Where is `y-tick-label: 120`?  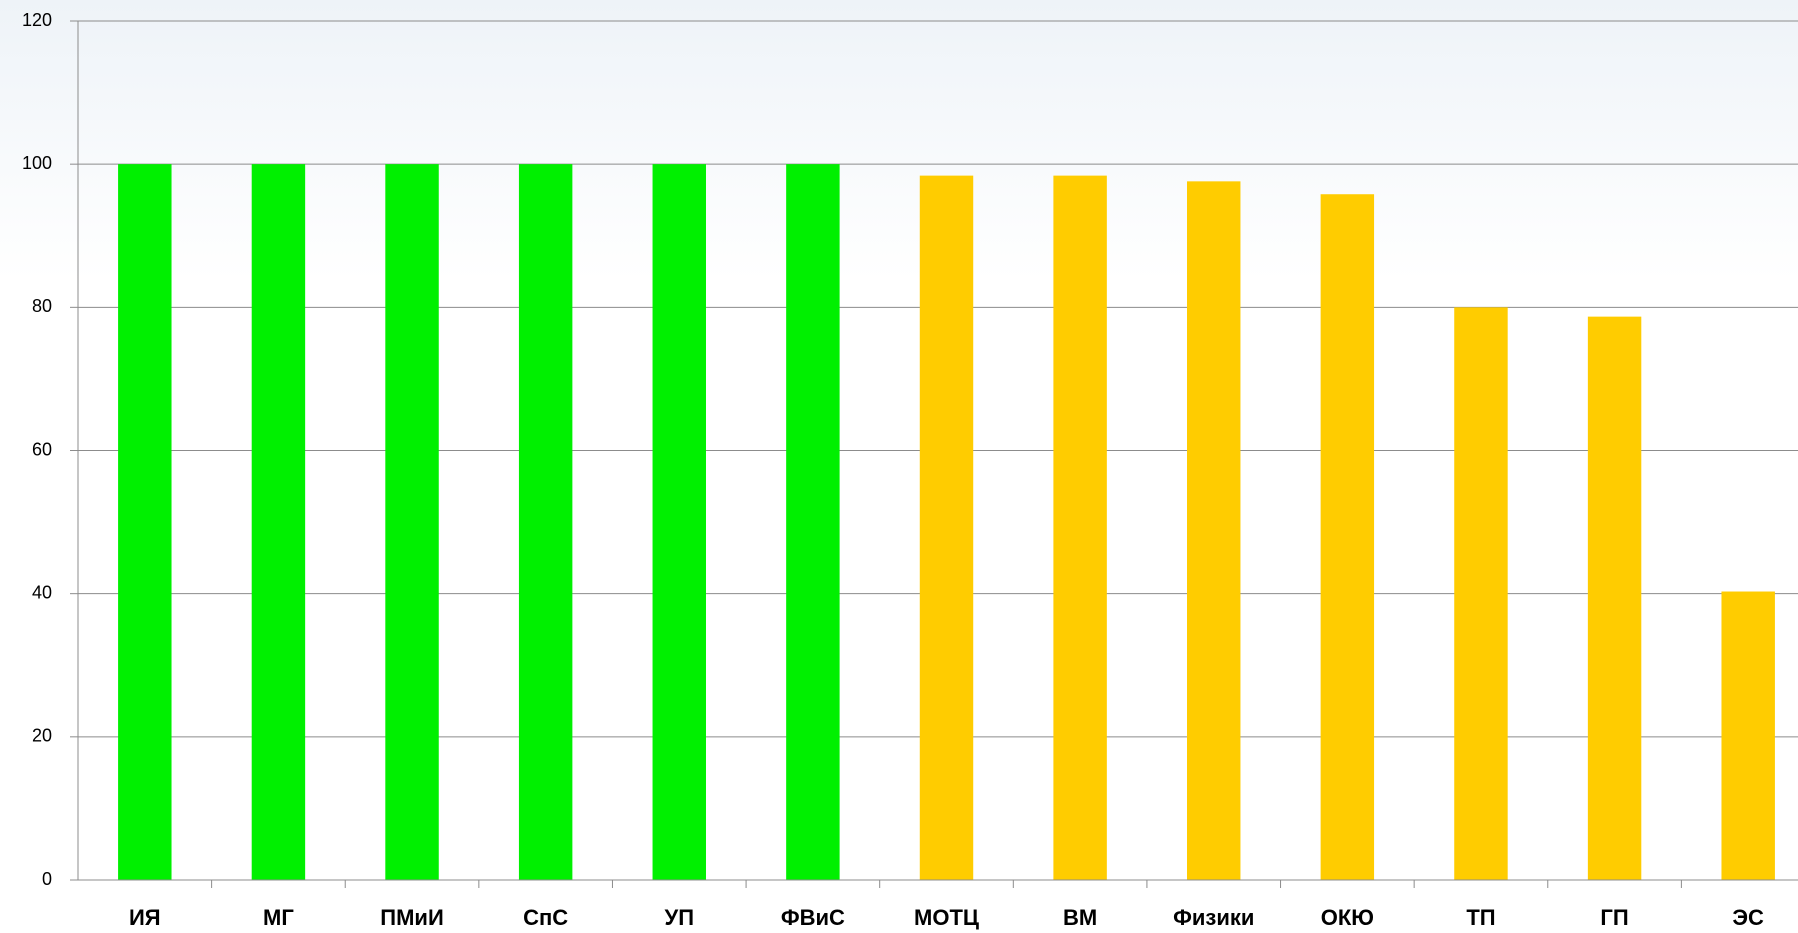 y-tick-label: 120 is located at coordinates (37, 20).